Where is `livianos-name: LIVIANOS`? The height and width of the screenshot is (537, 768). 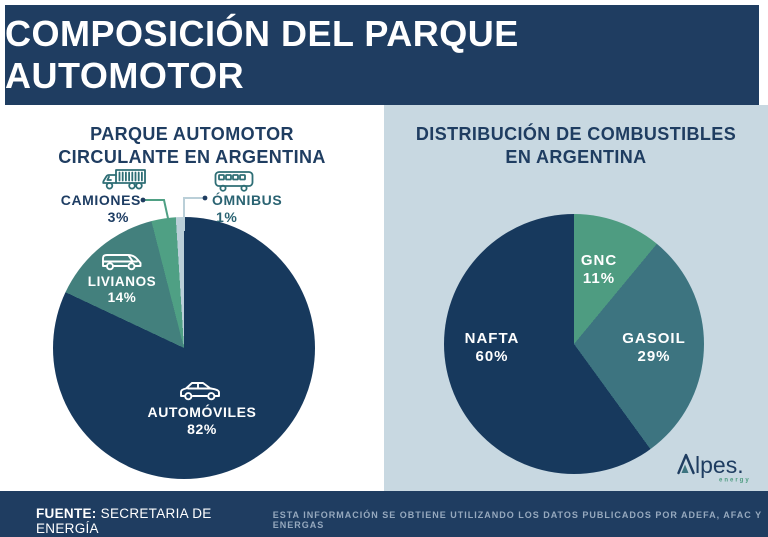
livianos-name: LIVIANOS is located at coordinates (122, 281).